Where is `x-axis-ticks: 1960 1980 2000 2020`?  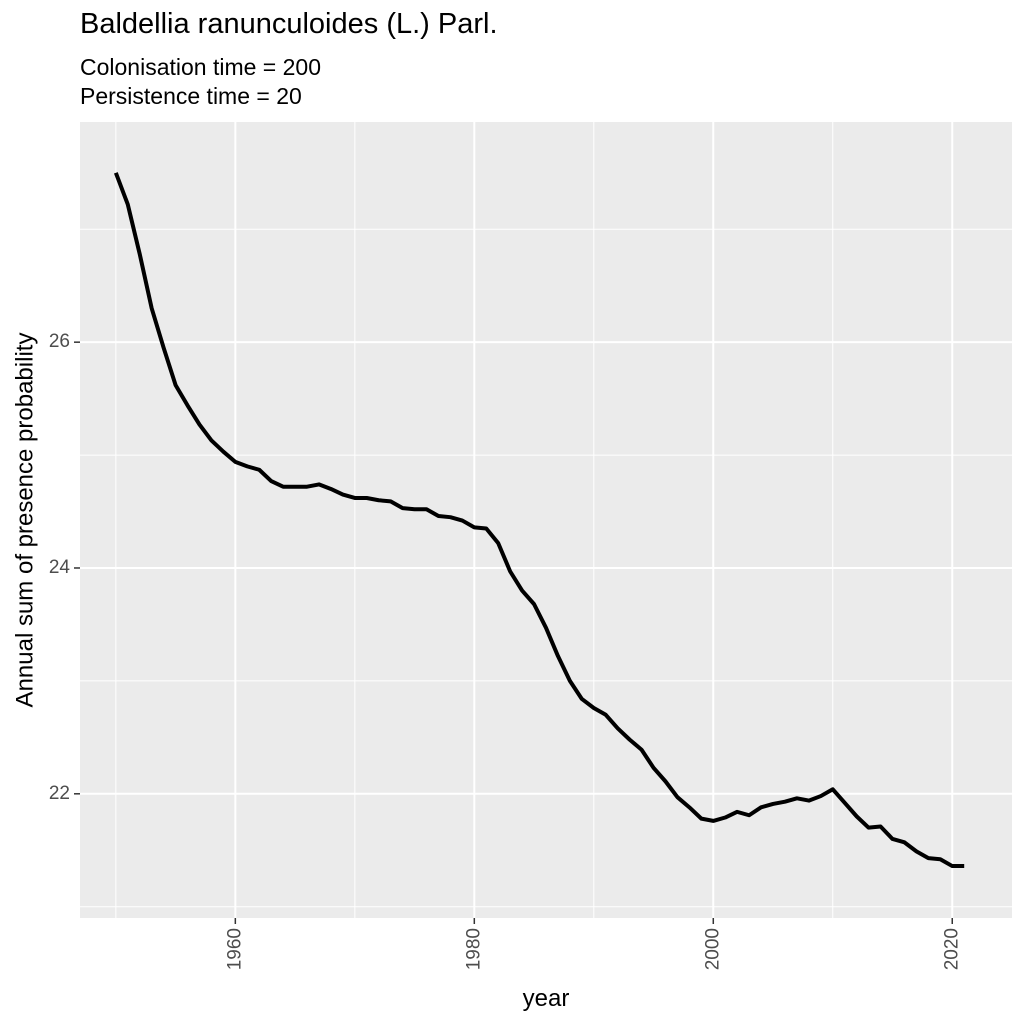
x-axis-ticks: 1960 1980 2000 2020 is located at coordinates (593, 944).